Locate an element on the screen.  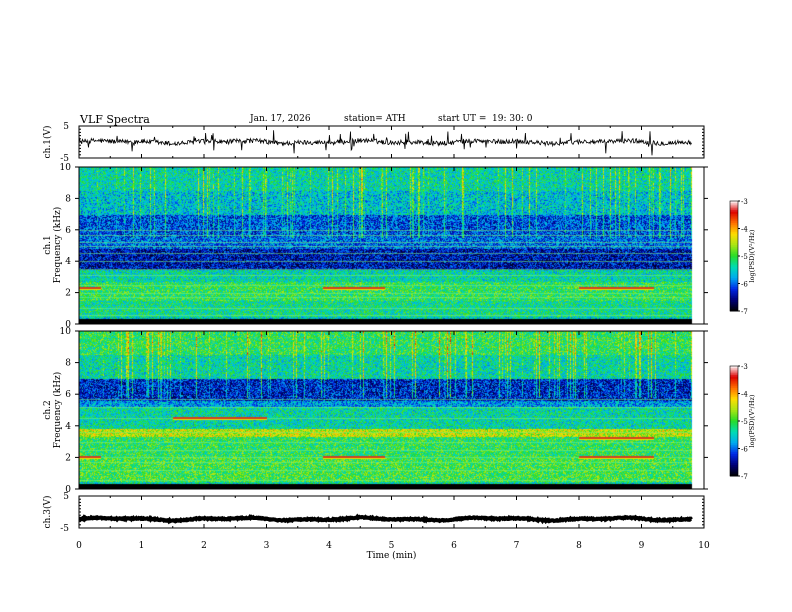
ch2-spectrogram-ytick-label: 2 is located at coordinates (68, 458).